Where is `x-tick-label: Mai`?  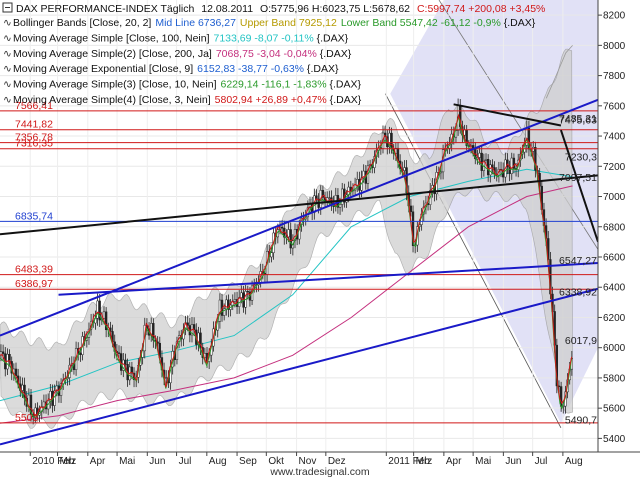 x-tick-label: Mai is located at coordinates (127, 461).